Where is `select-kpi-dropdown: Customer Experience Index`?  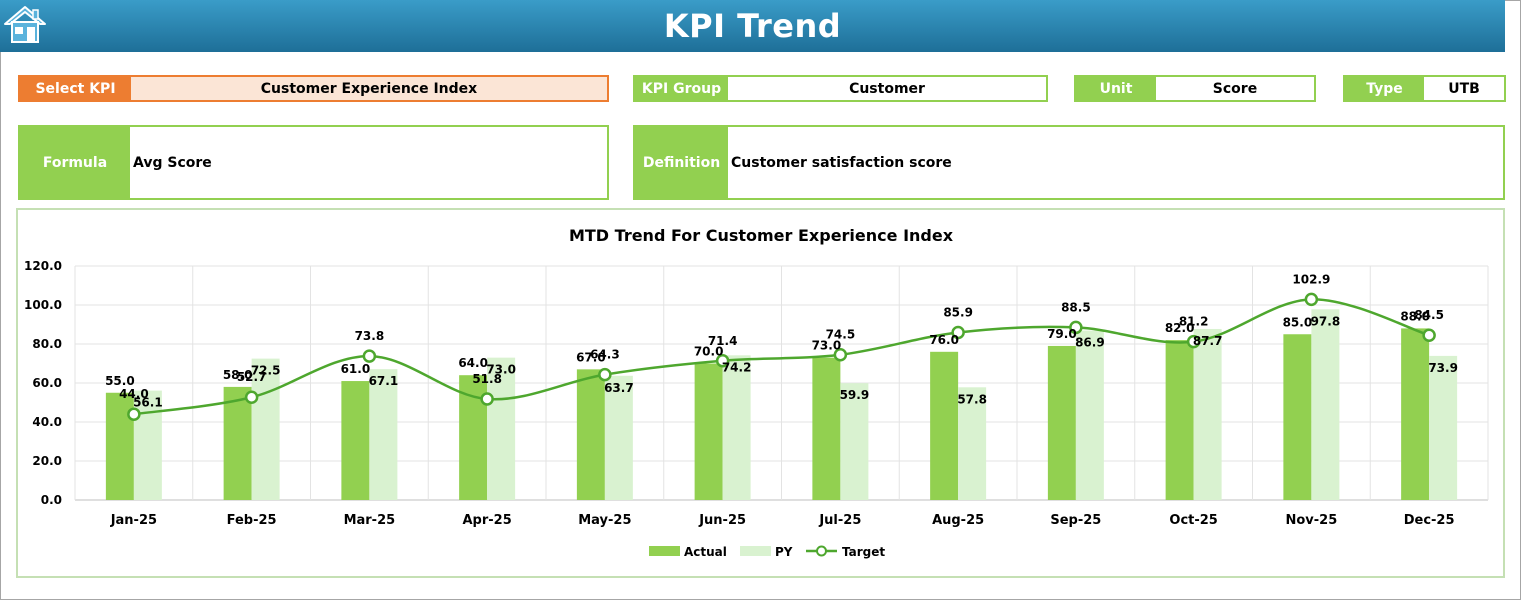 select-kpi-dropdown: Customer Experience Index is located at coordinates (369, 88).